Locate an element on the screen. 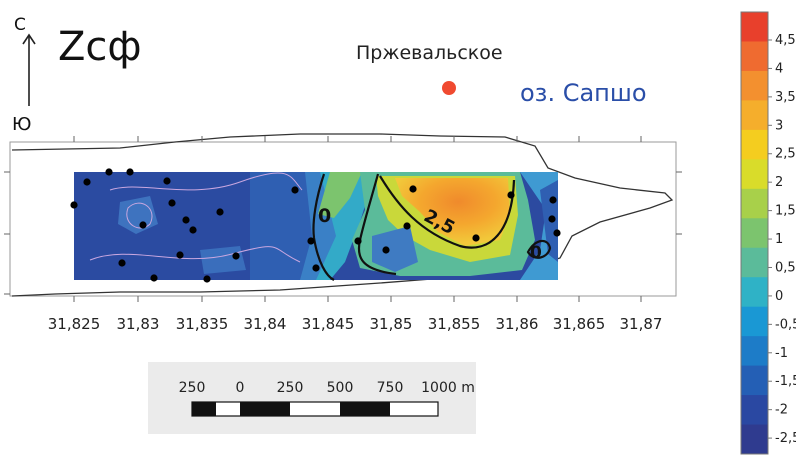 Image resolution: width=796 pixels, height=462 pixels. x-tick-label: 31,865 is located at coordinates (579, 324).